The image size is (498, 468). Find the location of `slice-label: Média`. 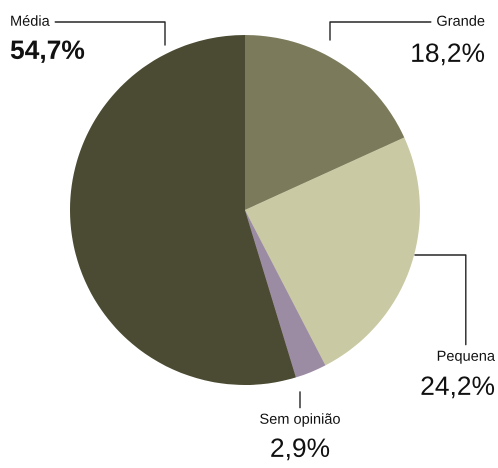

slice-label: Média is located at coordinates (30, 20).